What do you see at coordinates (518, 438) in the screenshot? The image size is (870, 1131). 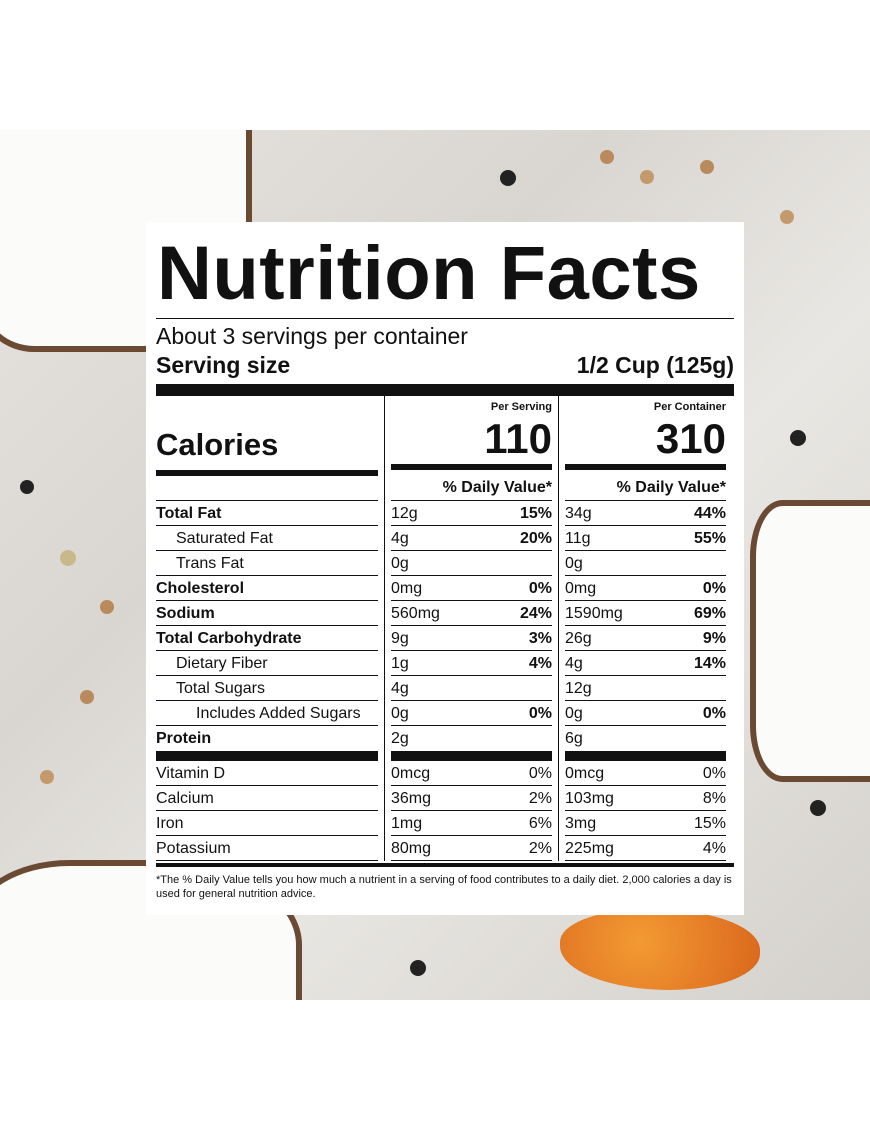 I see `calories-per-serving: 110` at bounding box center [518, 438].